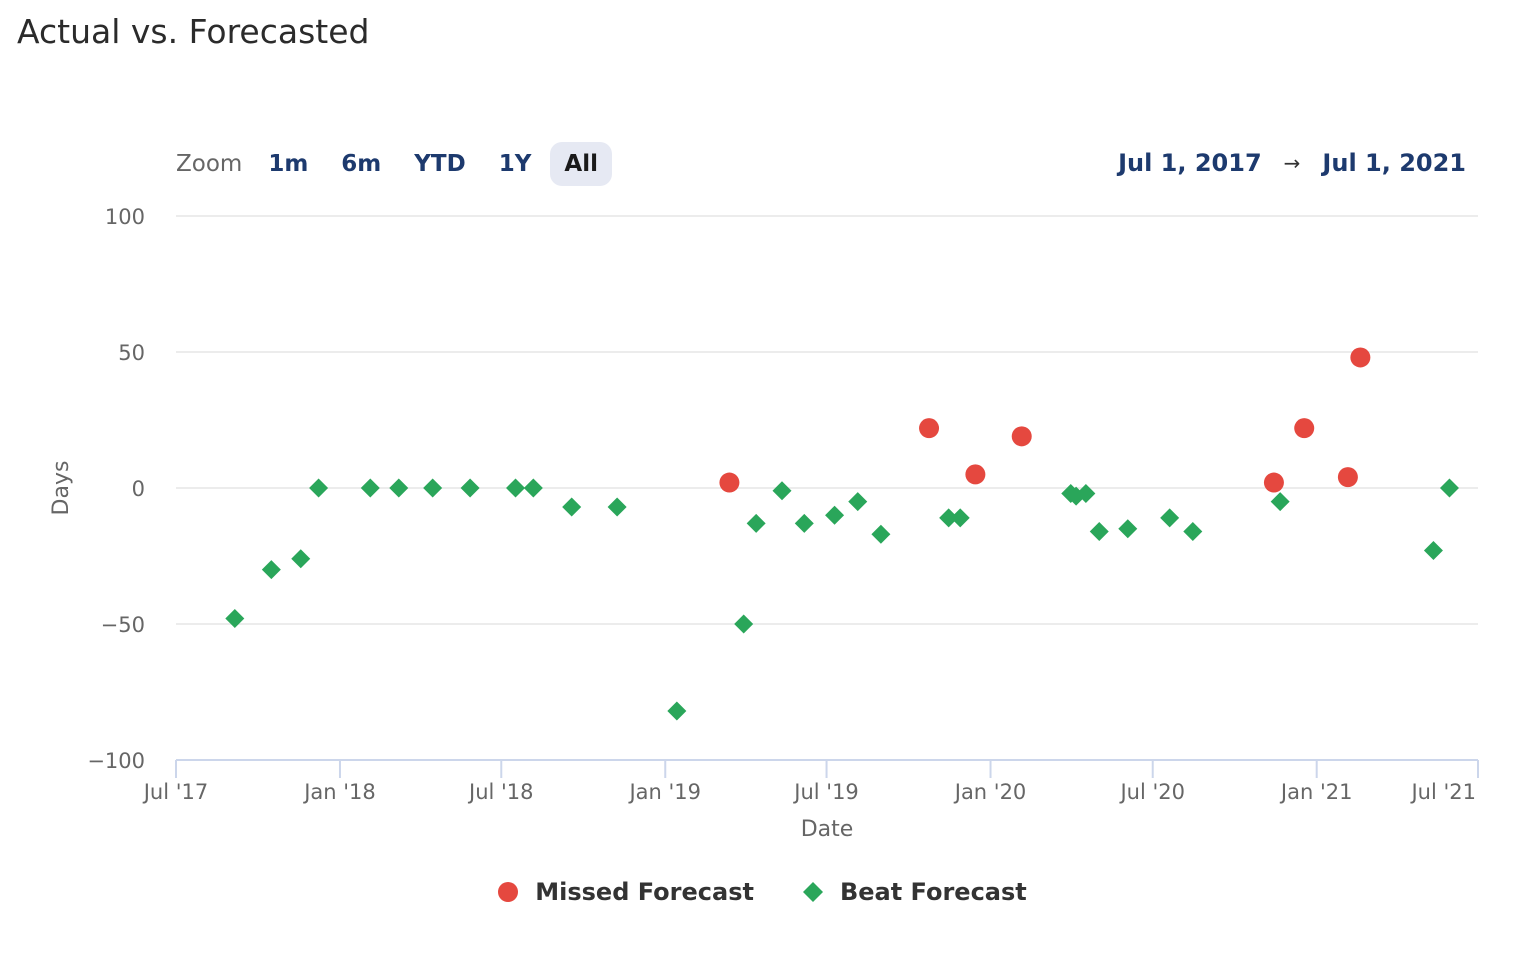 Image resolution: width=1514 pixels, height=972 pixels. Describe the element at coordinates (361, 164) in the screenshot. I see `zoom-6m-button: 6m` at that location.